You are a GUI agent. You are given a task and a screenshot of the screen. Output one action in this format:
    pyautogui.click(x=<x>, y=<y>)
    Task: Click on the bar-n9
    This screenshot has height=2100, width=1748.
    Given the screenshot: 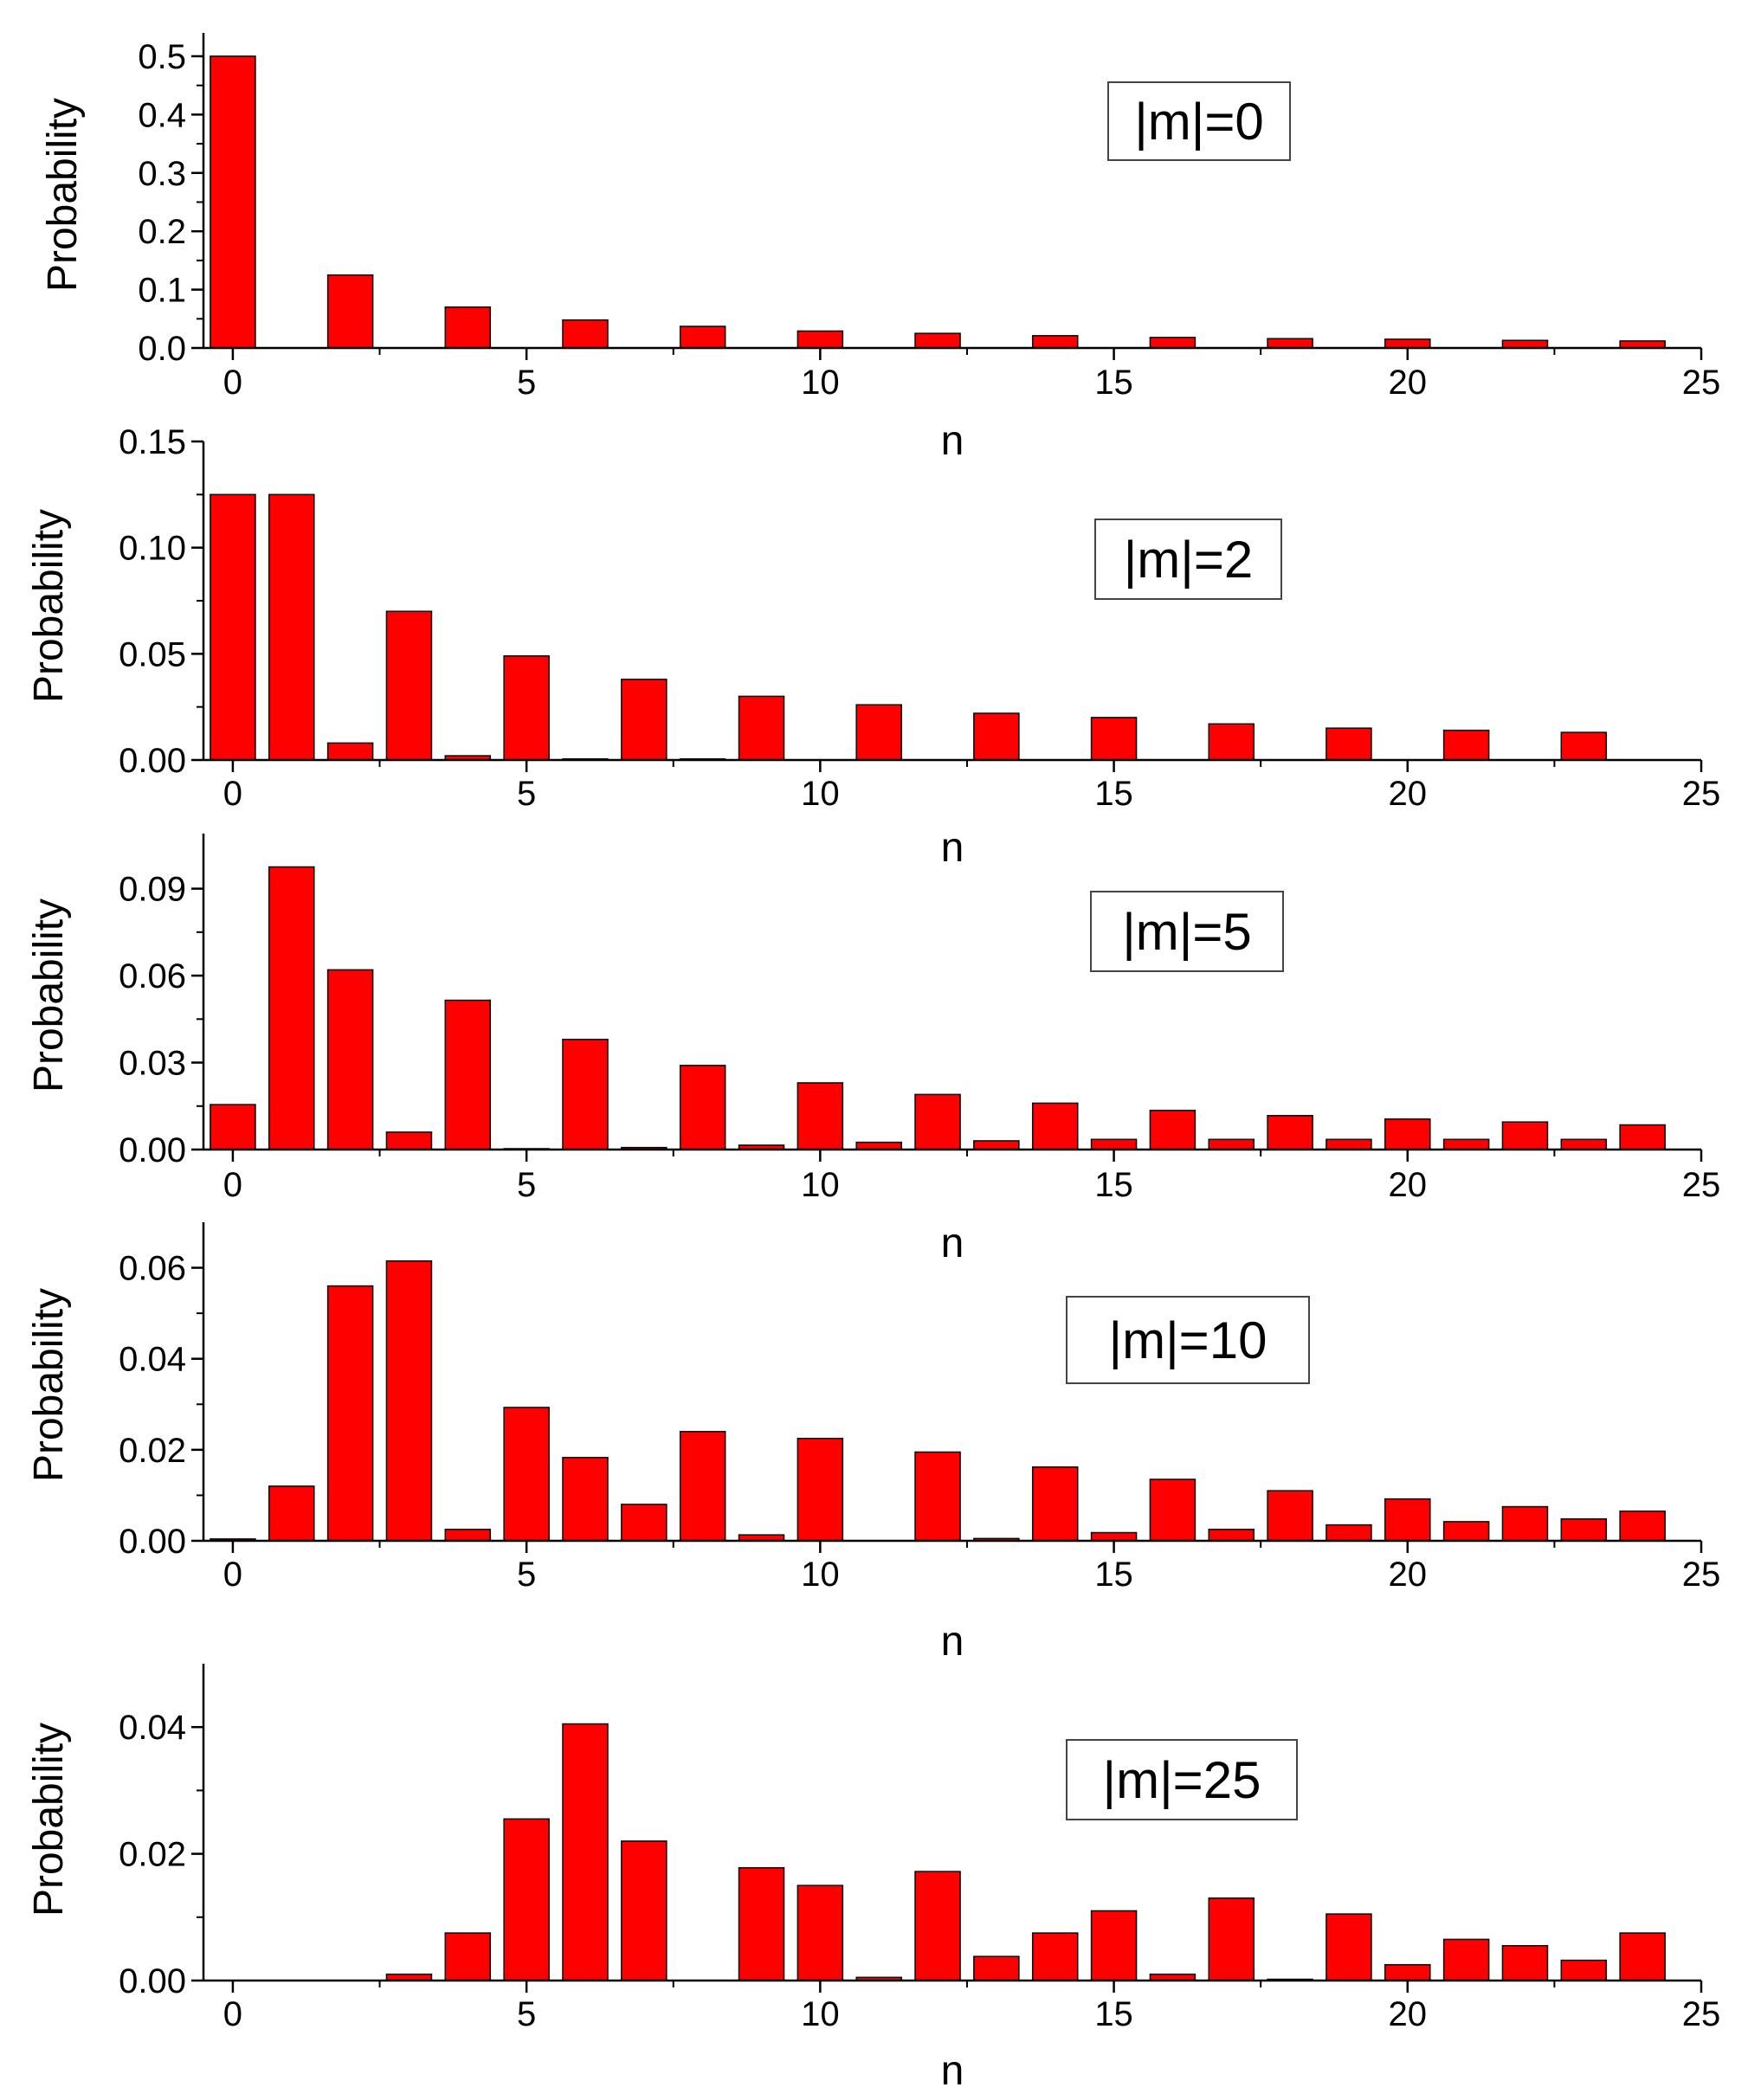 What is the action you would take?
    pyautogui.click(x=761, y=728)
    